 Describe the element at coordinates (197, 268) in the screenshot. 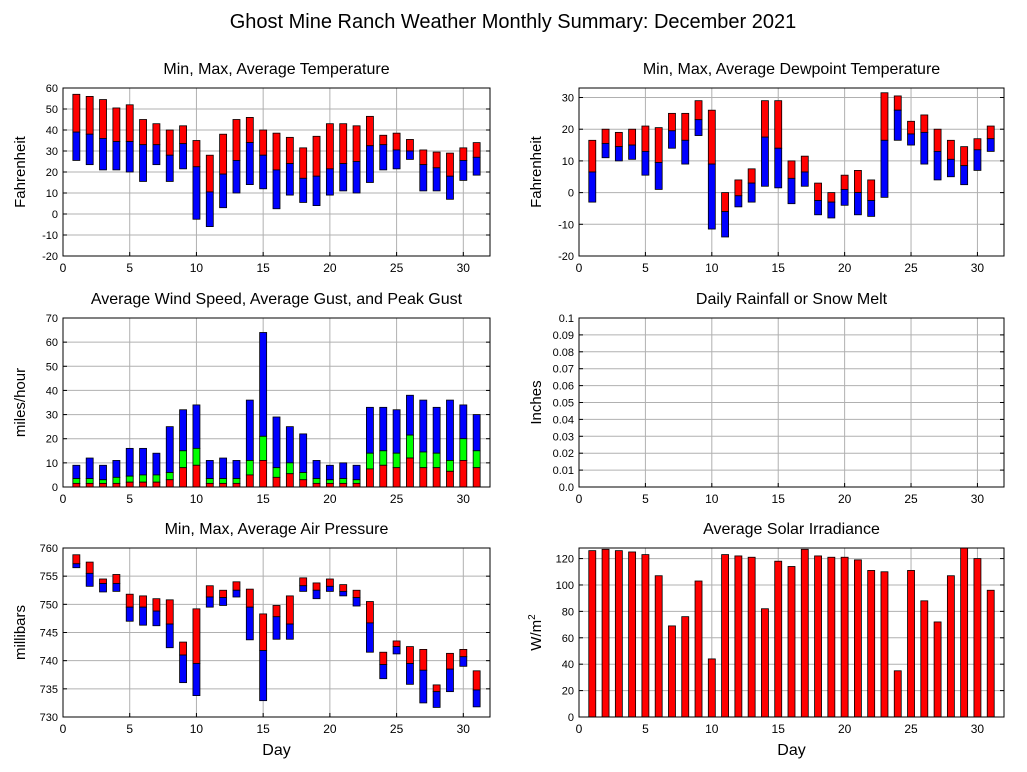

I see `x-tick-label: 10` at that location.